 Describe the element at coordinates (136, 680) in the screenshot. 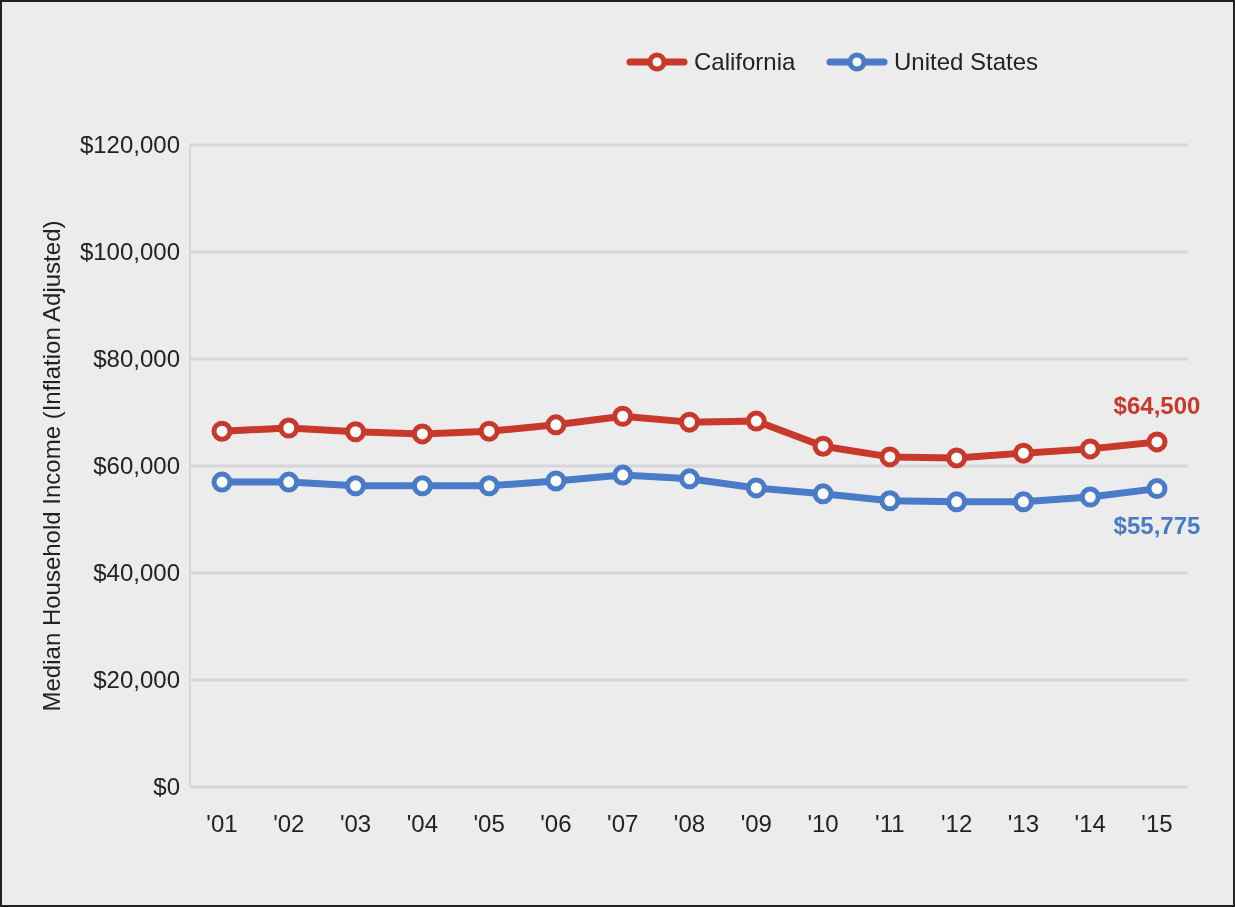

I see `y-tick-label: $20,000` at that location.